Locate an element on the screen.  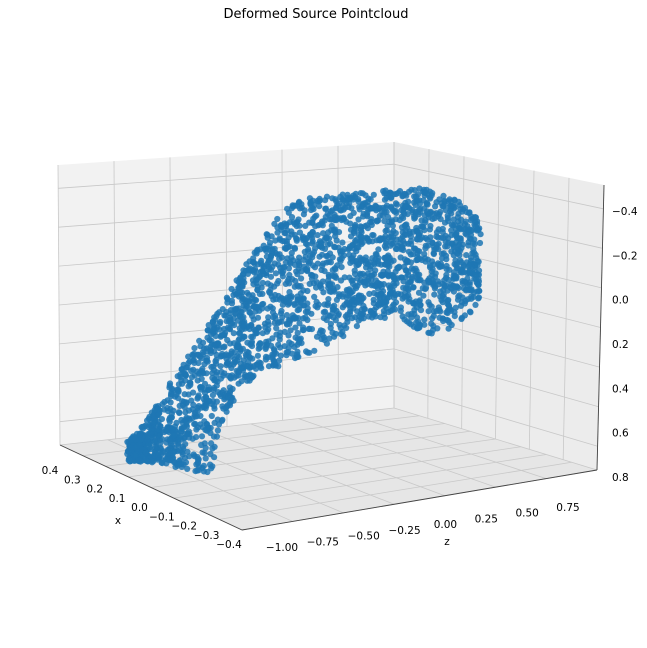
v-tick-label: 0.6 is located at coordinates (620, 434).